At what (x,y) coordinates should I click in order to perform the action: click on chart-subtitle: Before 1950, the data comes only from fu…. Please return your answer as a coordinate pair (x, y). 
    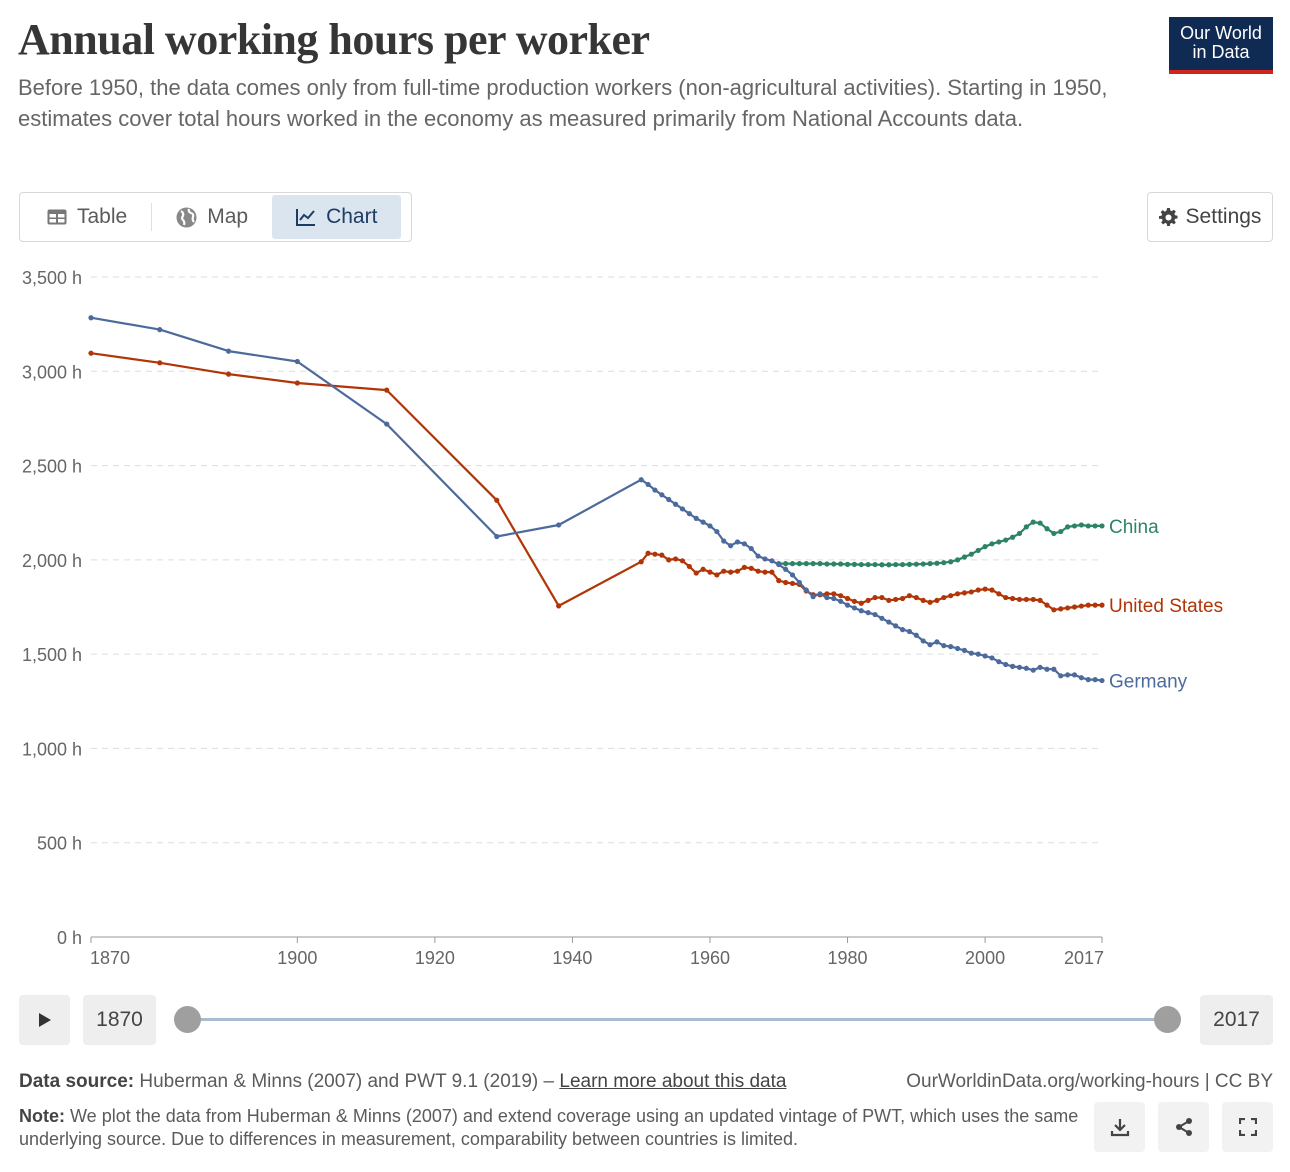
    Looking at the image, I should click on (563, 103).